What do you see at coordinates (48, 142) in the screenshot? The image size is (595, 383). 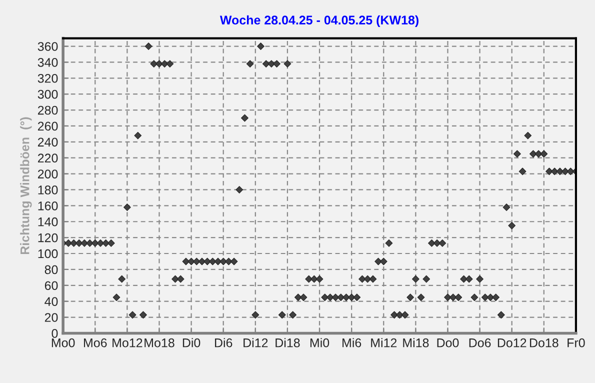 I see `y-tick-label: 240` at bounding box center [48, 142].